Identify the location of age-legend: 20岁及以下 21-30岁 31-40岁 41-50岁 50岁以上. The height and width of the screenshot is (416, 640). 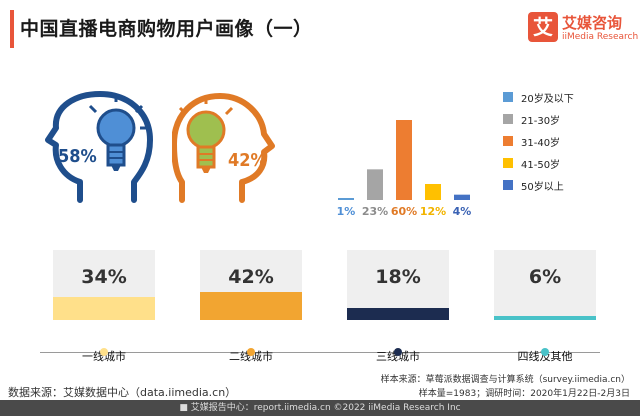
(538, 141).